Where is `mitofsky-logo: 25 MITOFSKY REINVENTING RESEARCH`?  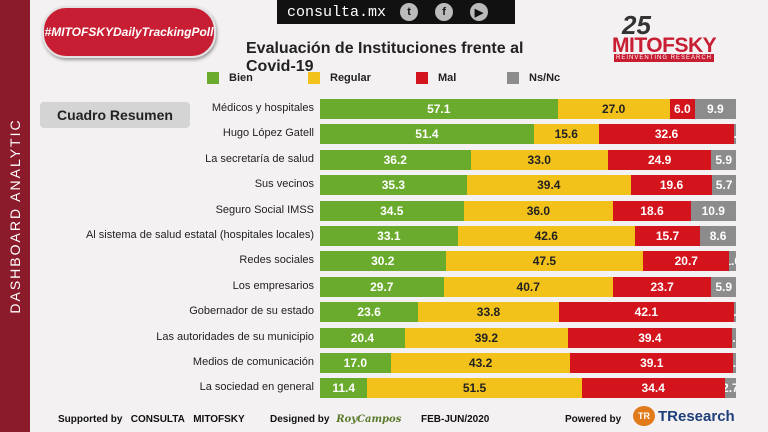 mitofsky-logo: 25 MITOFSKY REINVENTING RESEARCH is located at coordinates (664, 36).